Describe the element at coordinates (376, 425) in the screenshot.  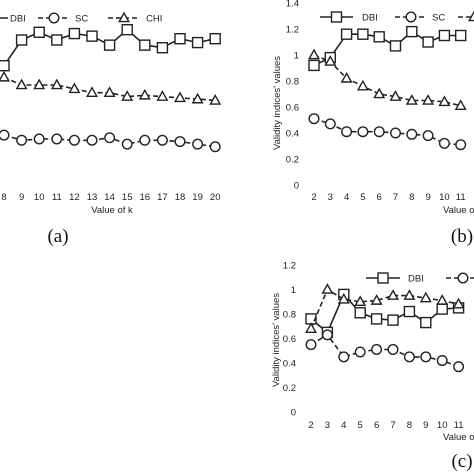
I see `x-tick-label: 6` at that location.